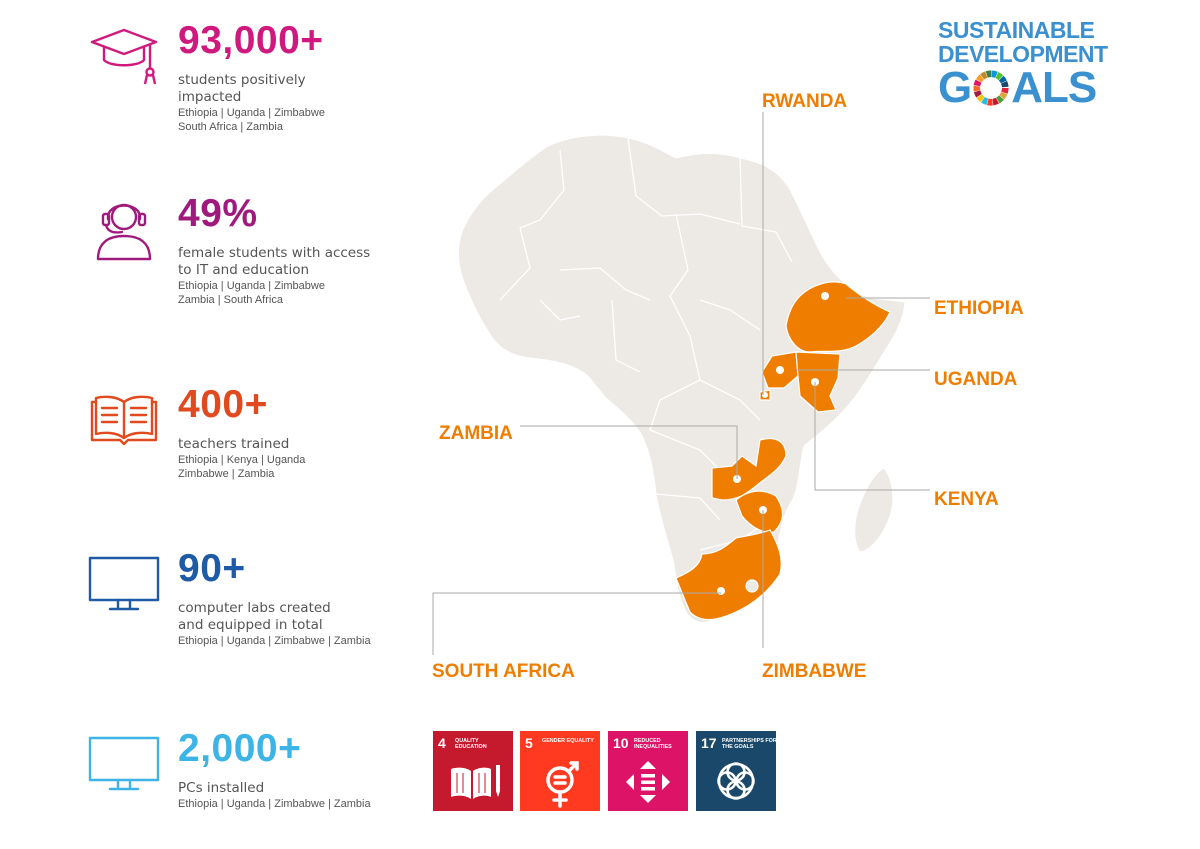 The image size is (1200, 849). Describe the element at coordinates (709, 743) in the screenshot. I see `sdg-goal-number: 17` at that location.